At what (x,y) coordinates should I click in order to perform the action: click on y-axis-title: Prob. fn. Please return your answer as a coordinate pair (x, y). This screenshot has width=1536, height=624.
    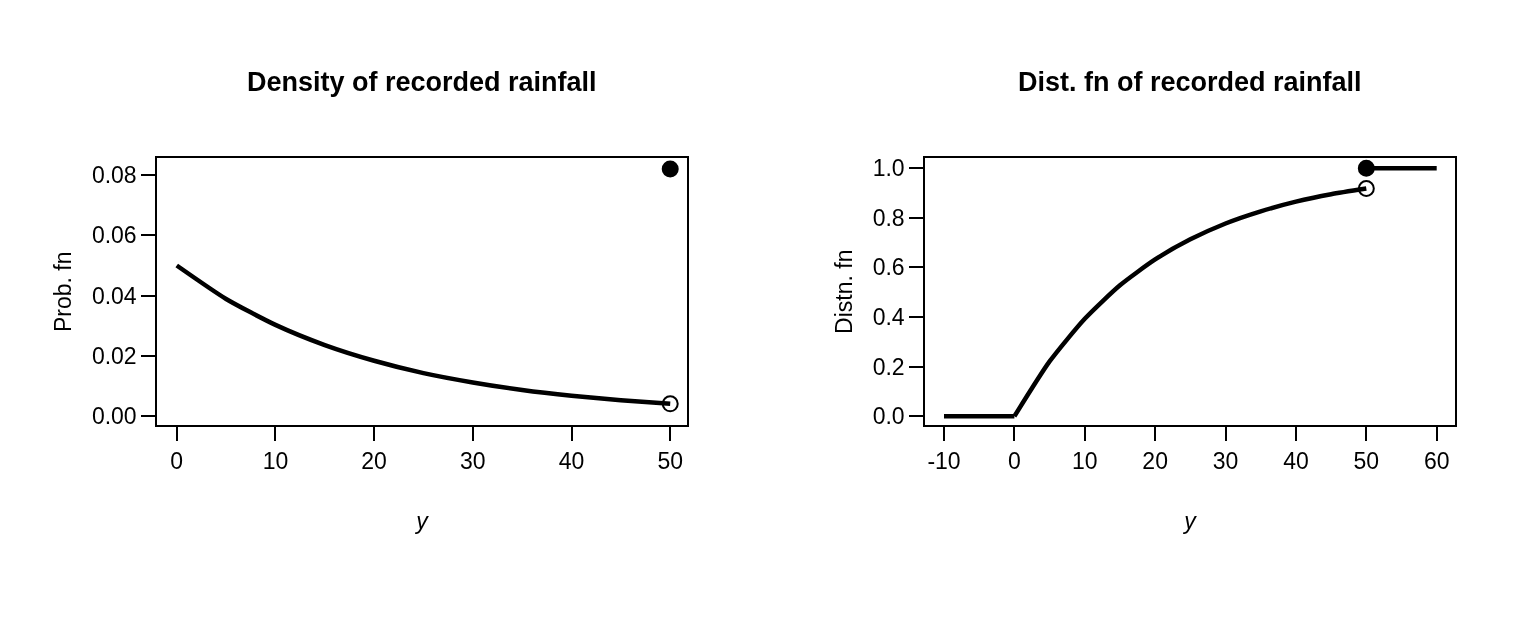
    Looking at the image, I should click on (62, 291).